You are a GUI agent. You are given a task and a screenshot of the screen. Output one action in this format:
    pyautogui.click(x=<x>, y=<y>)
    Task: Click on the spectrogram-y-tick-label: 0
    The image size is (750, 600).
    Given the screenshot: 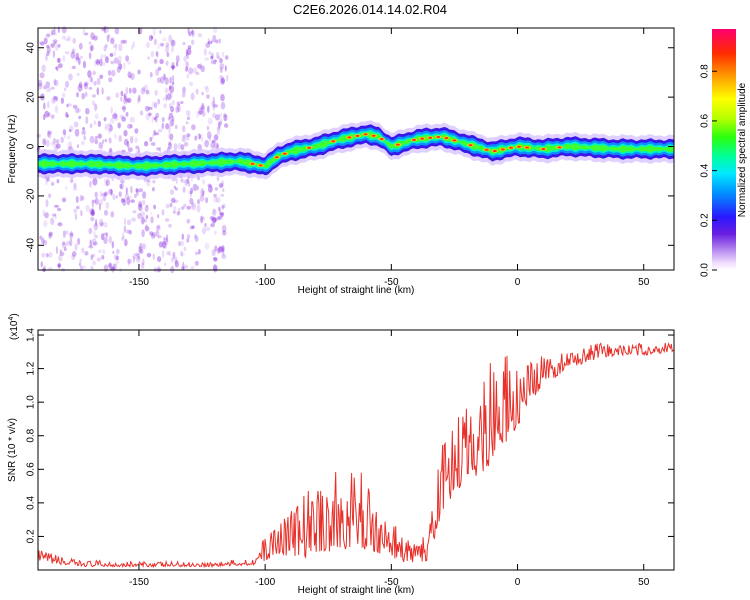 What is the action you would take?
    pyautogui.click(x=31, y=146)
    